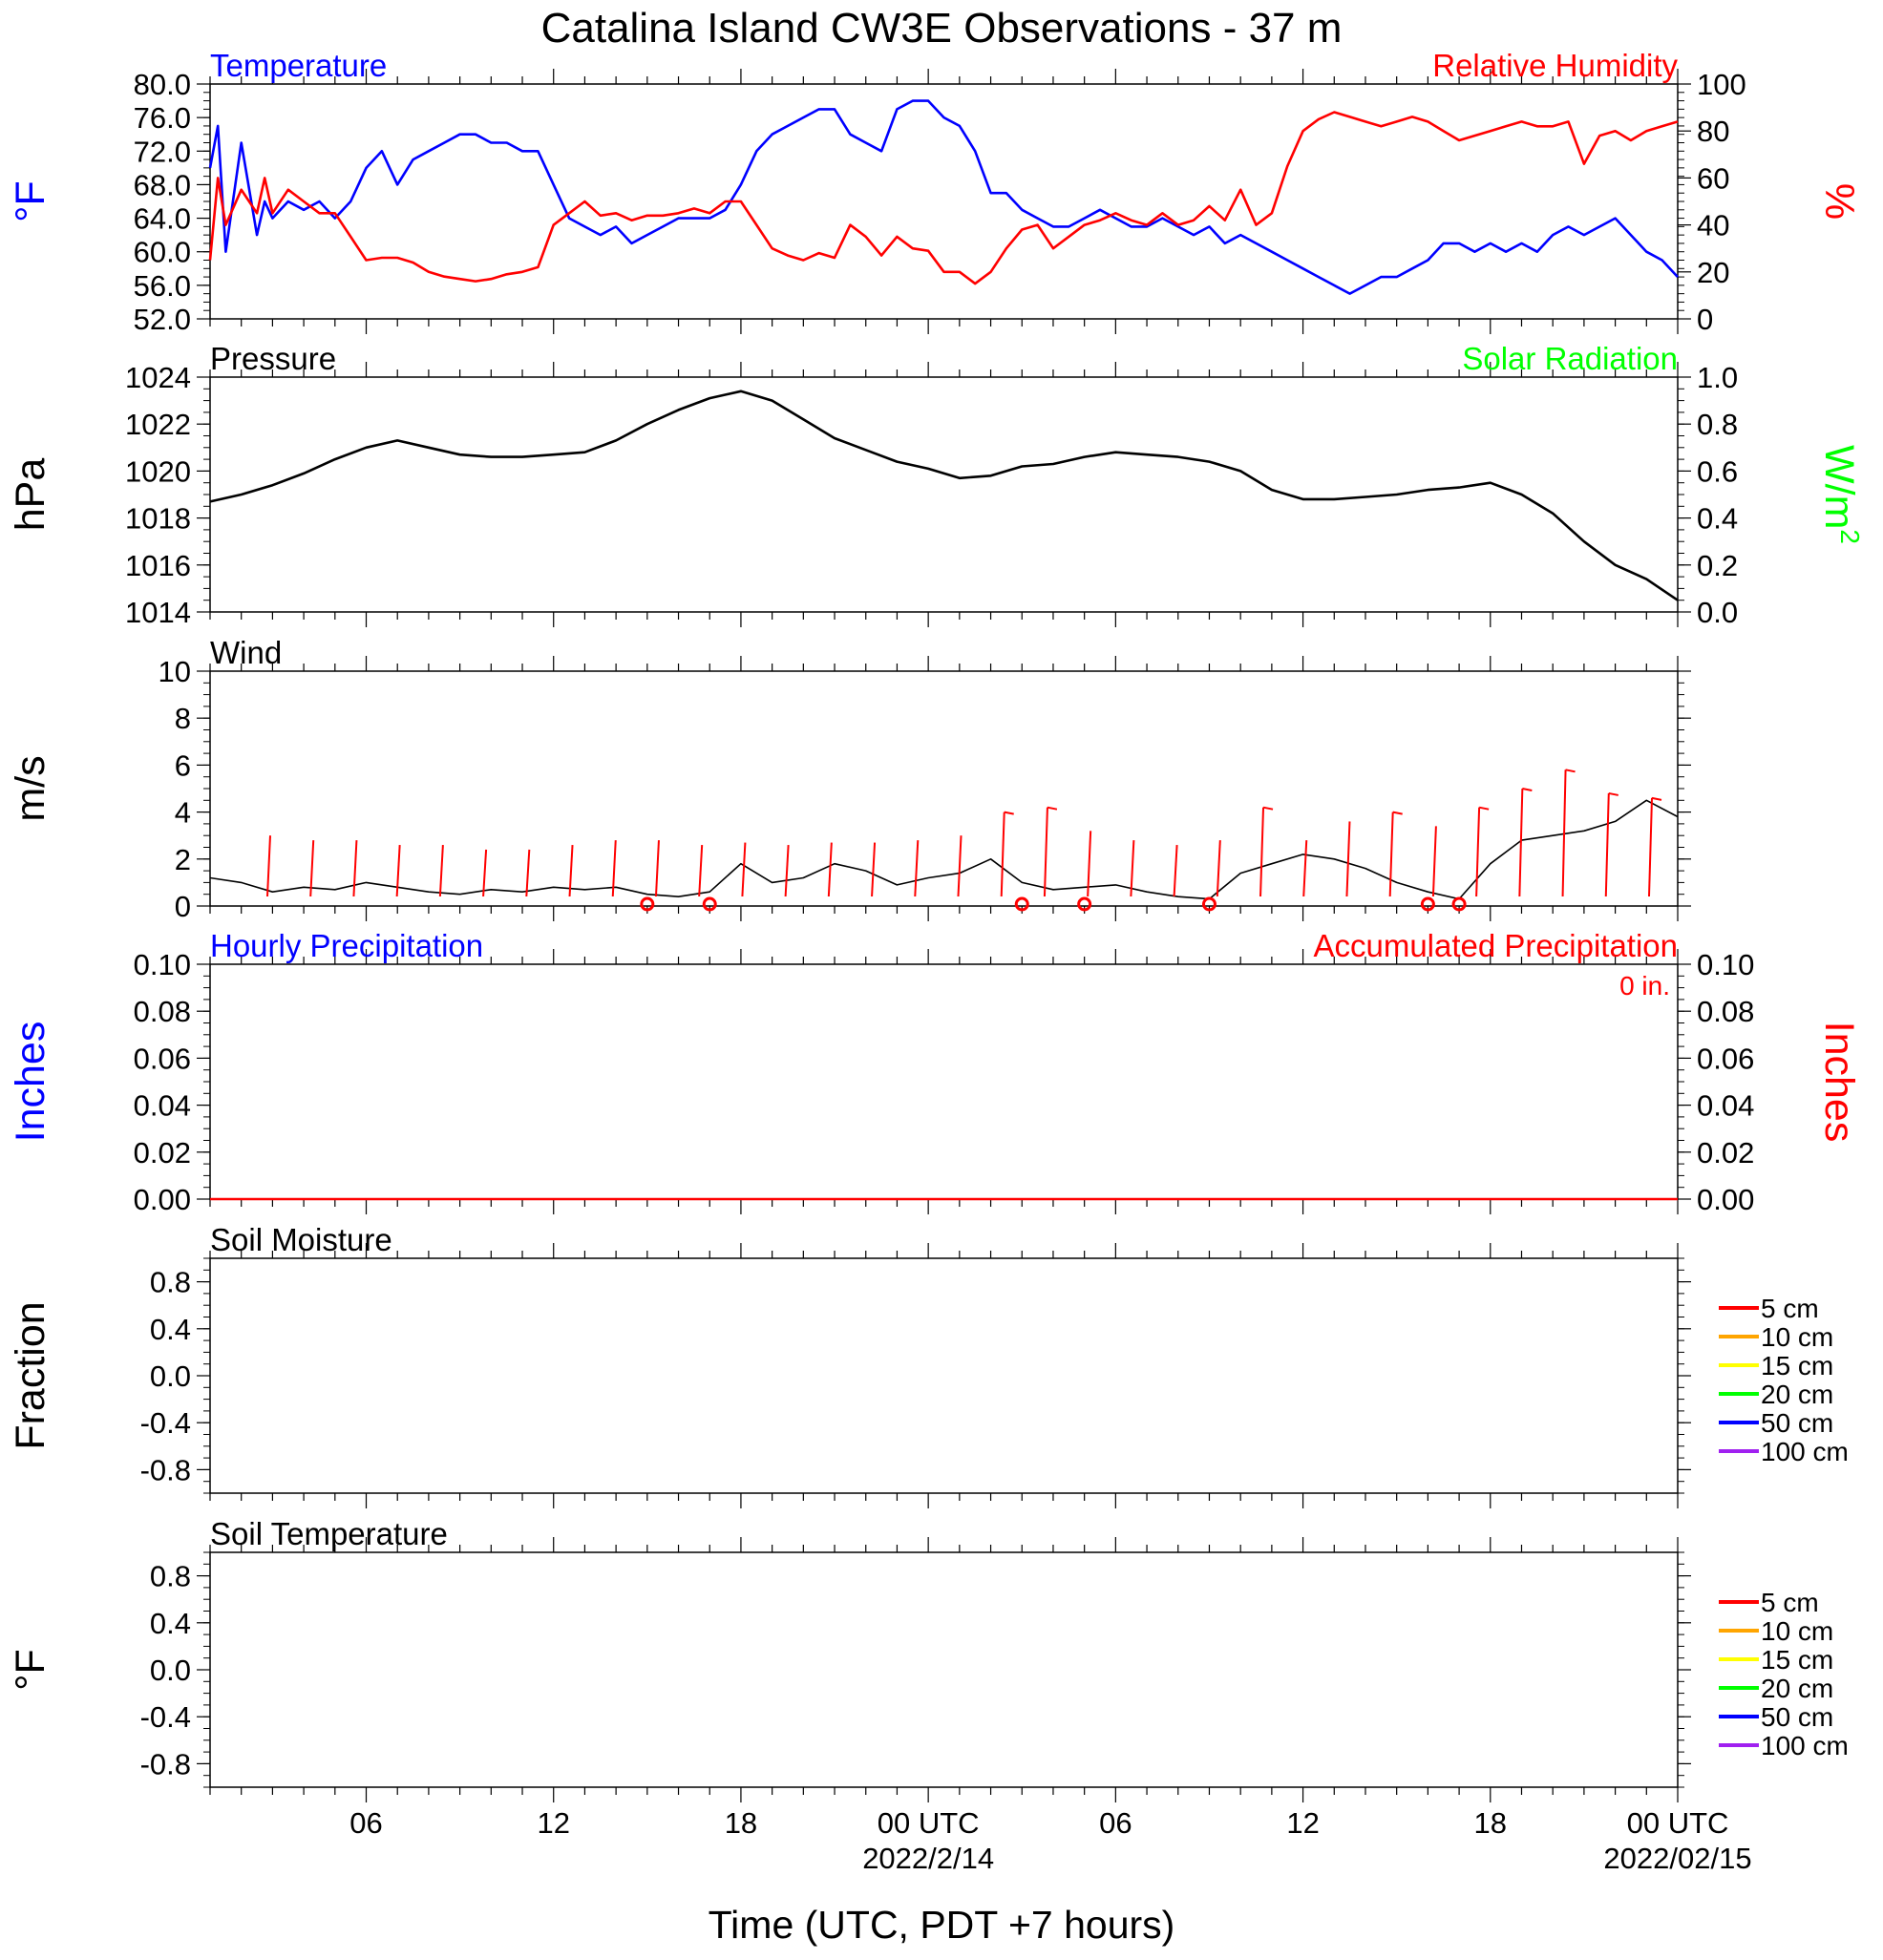  Describe the element at coordinates (1644, 986) in the screenshot. I see `accumulated-total: 0 in.` at that location.